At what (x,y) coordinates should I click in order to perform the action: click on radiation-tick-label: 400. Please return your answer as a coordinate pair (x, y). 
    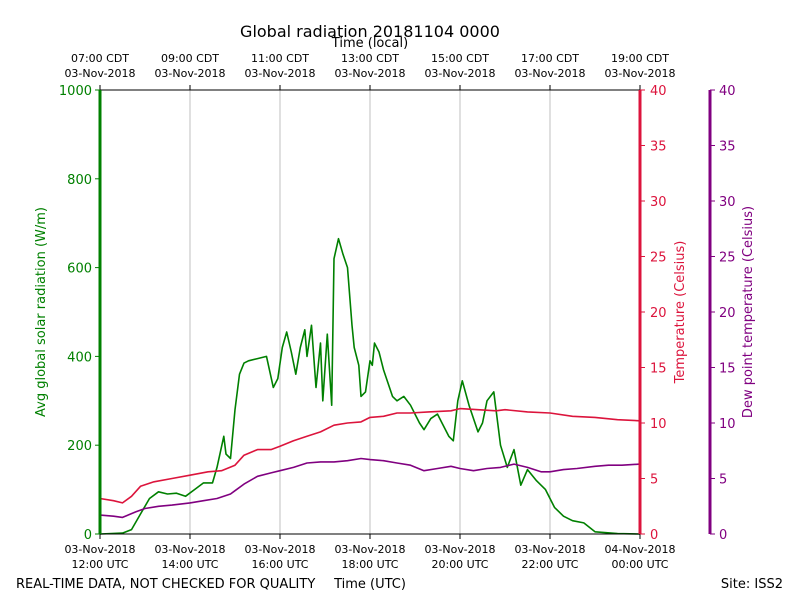
    Looking at the image, I should click on (79, 357).